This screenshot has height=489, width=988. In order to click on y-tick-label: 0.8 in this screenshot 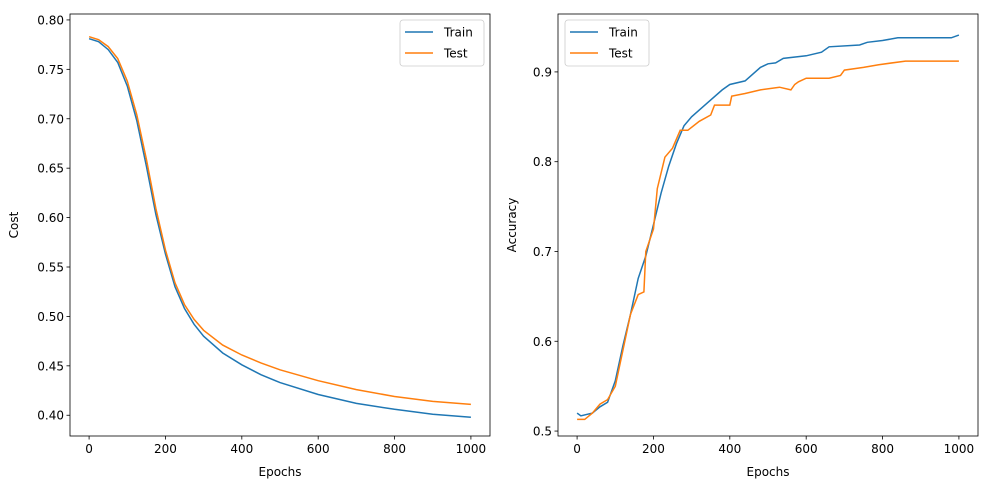, I will do `click(542, 162)`.